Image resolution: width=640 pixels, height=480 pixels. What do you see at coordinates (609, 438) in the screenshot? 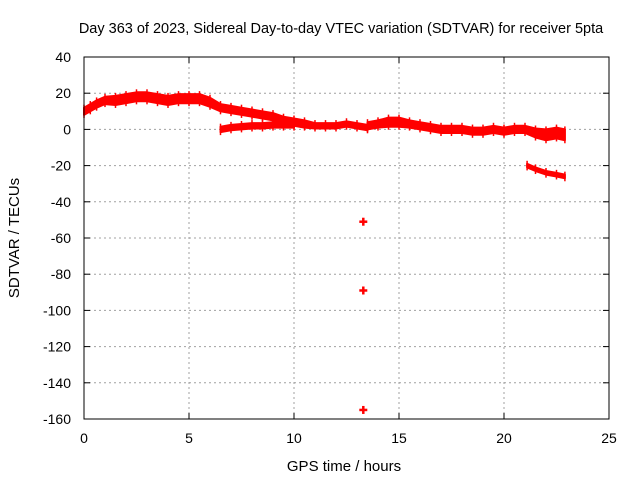
I see `x-tick-label: 25` at bounding box center [609, 438].